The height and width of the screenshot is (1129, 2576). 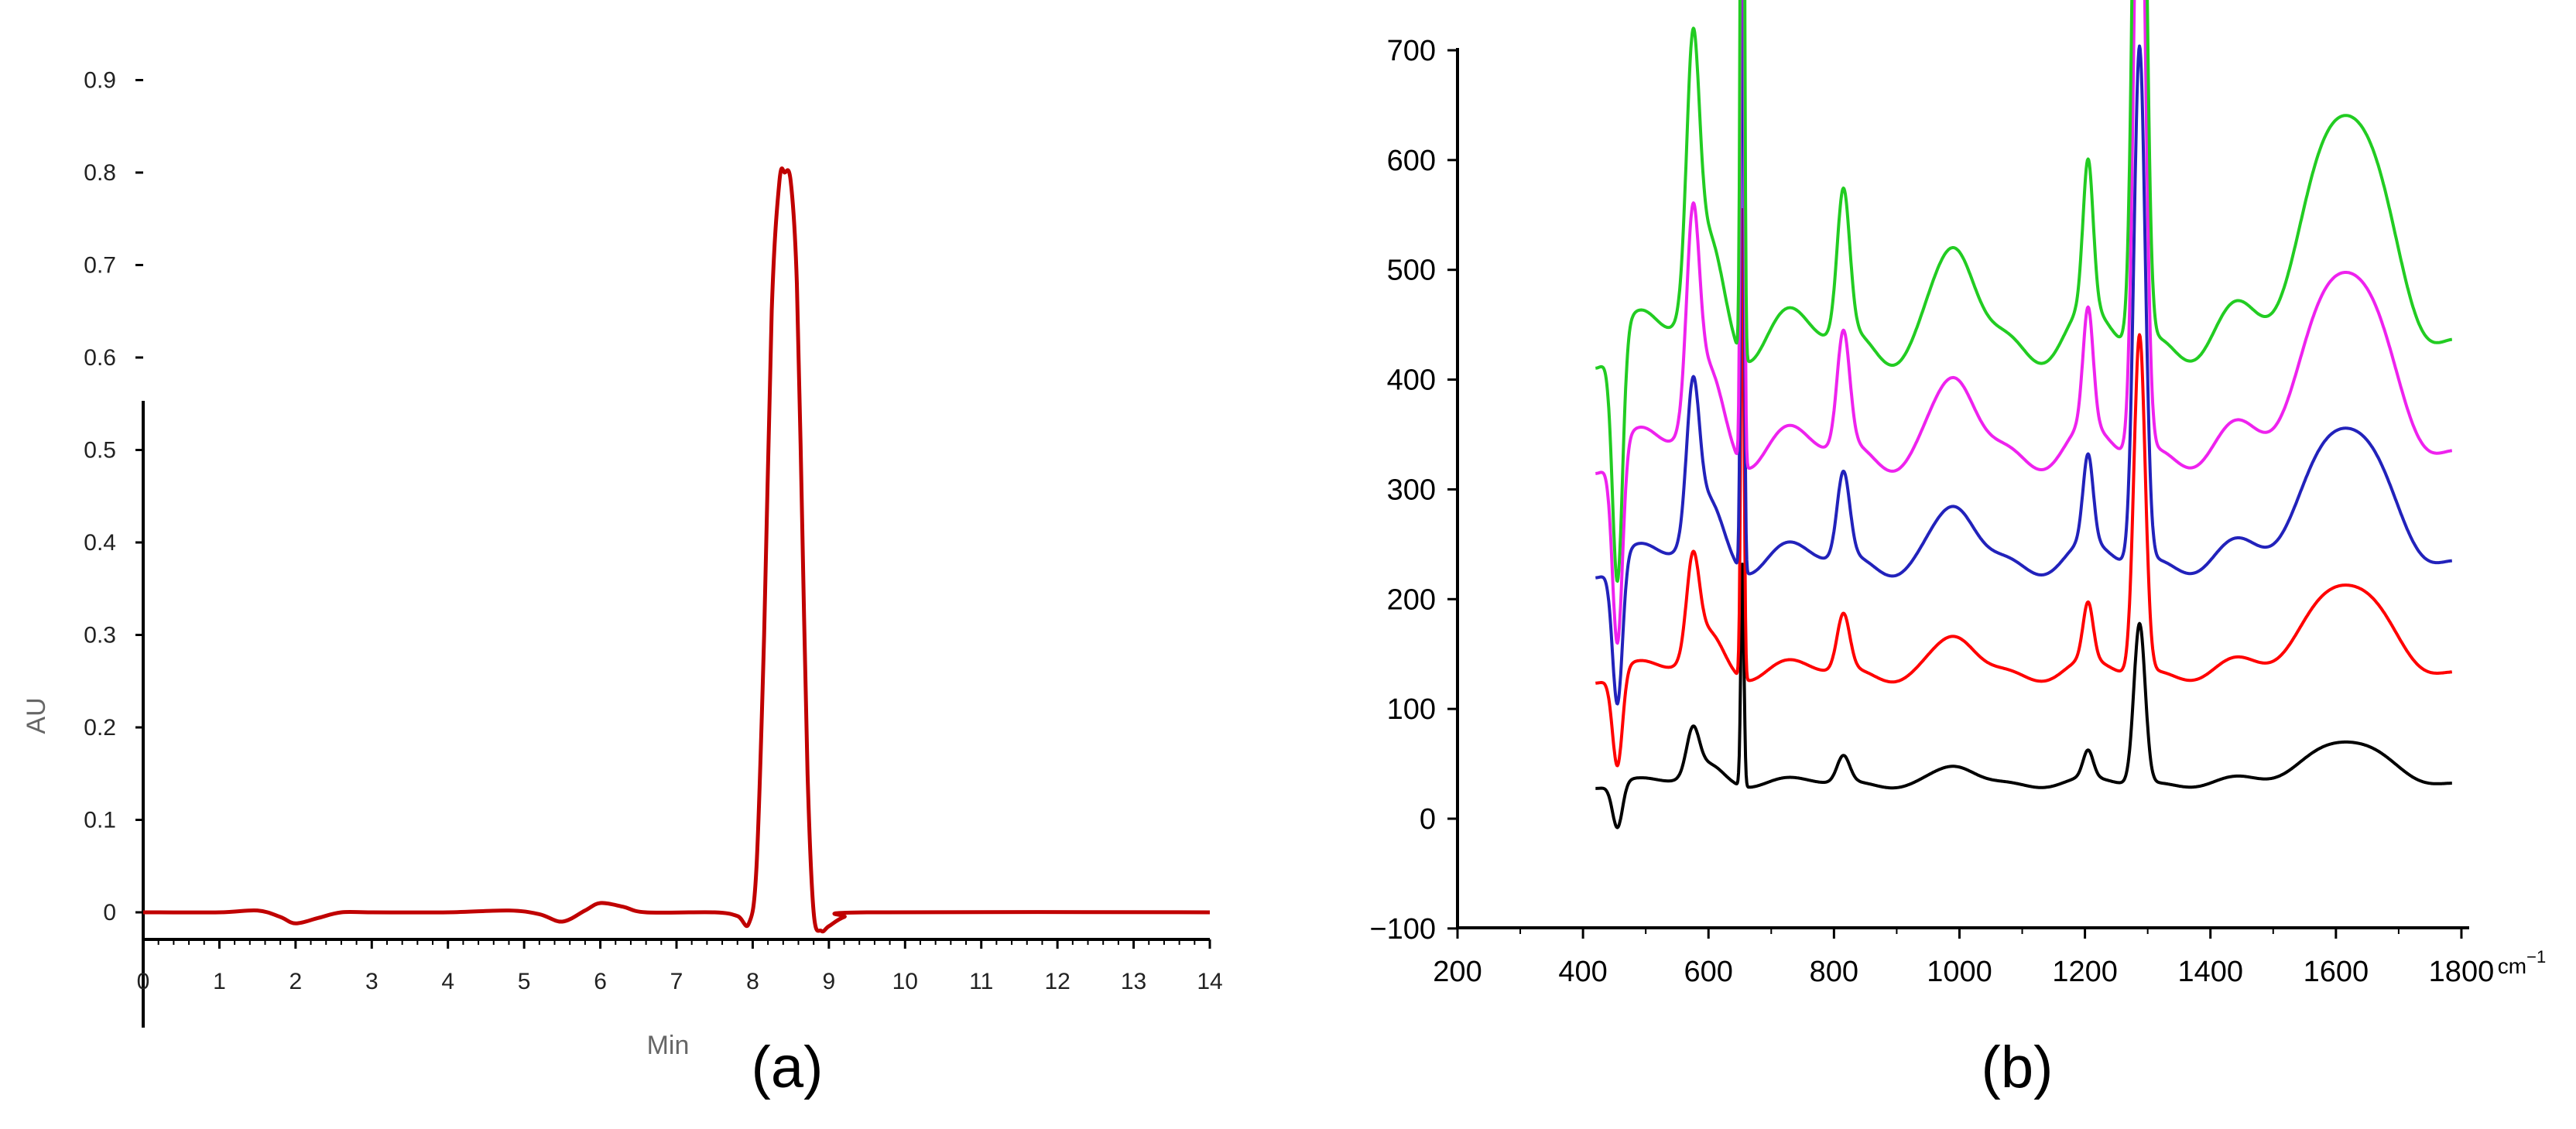 I want to click on a-x-tick-label: 10, so click(x=905, y=981).